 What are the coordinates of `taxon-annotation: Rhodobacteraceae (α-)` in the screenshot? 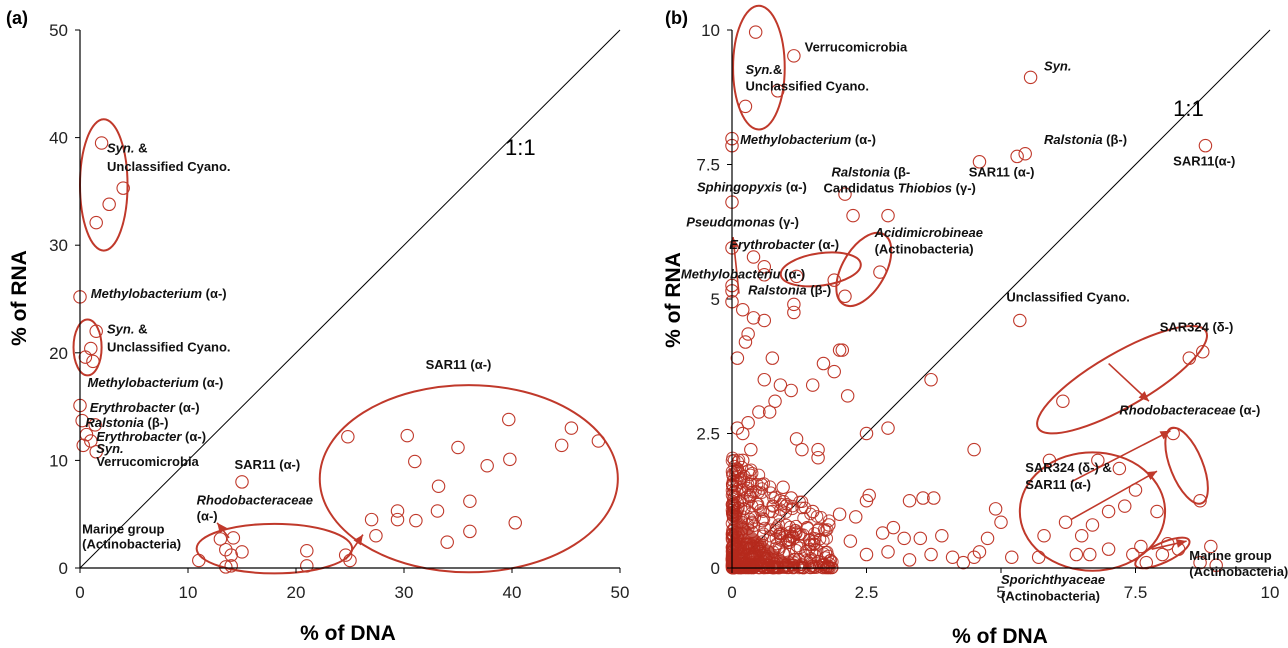 It's located at (1189, 410).